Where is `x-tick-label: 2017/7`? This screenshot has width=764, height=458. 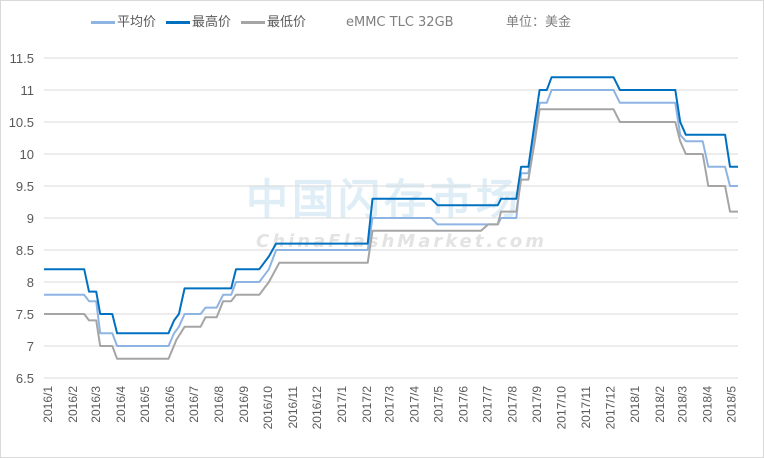 x-tick-label: 2017/7 is located at coordinates (487, 404).